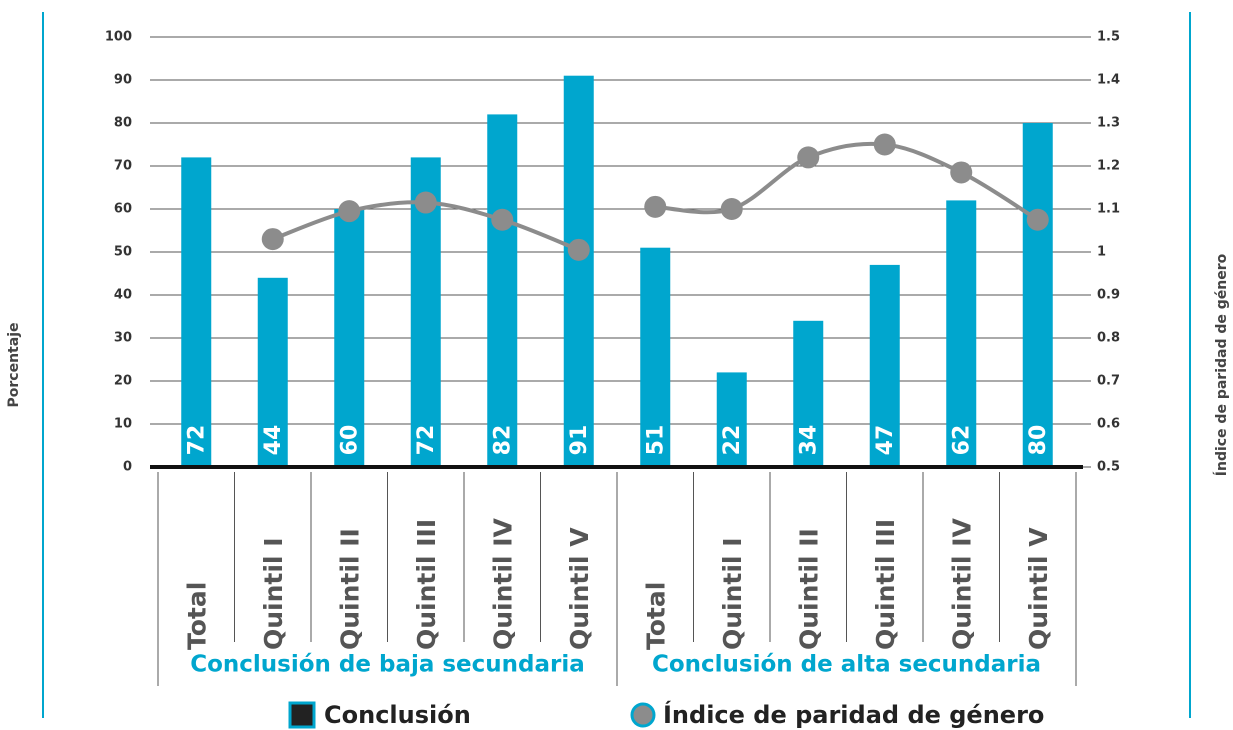 Image resolution: width=1233 pixels, height=730 pixels. What do you see at coordinates (885, 440) in the screenshot?
I see `value-label: 47` at bounding box center [885, 440].